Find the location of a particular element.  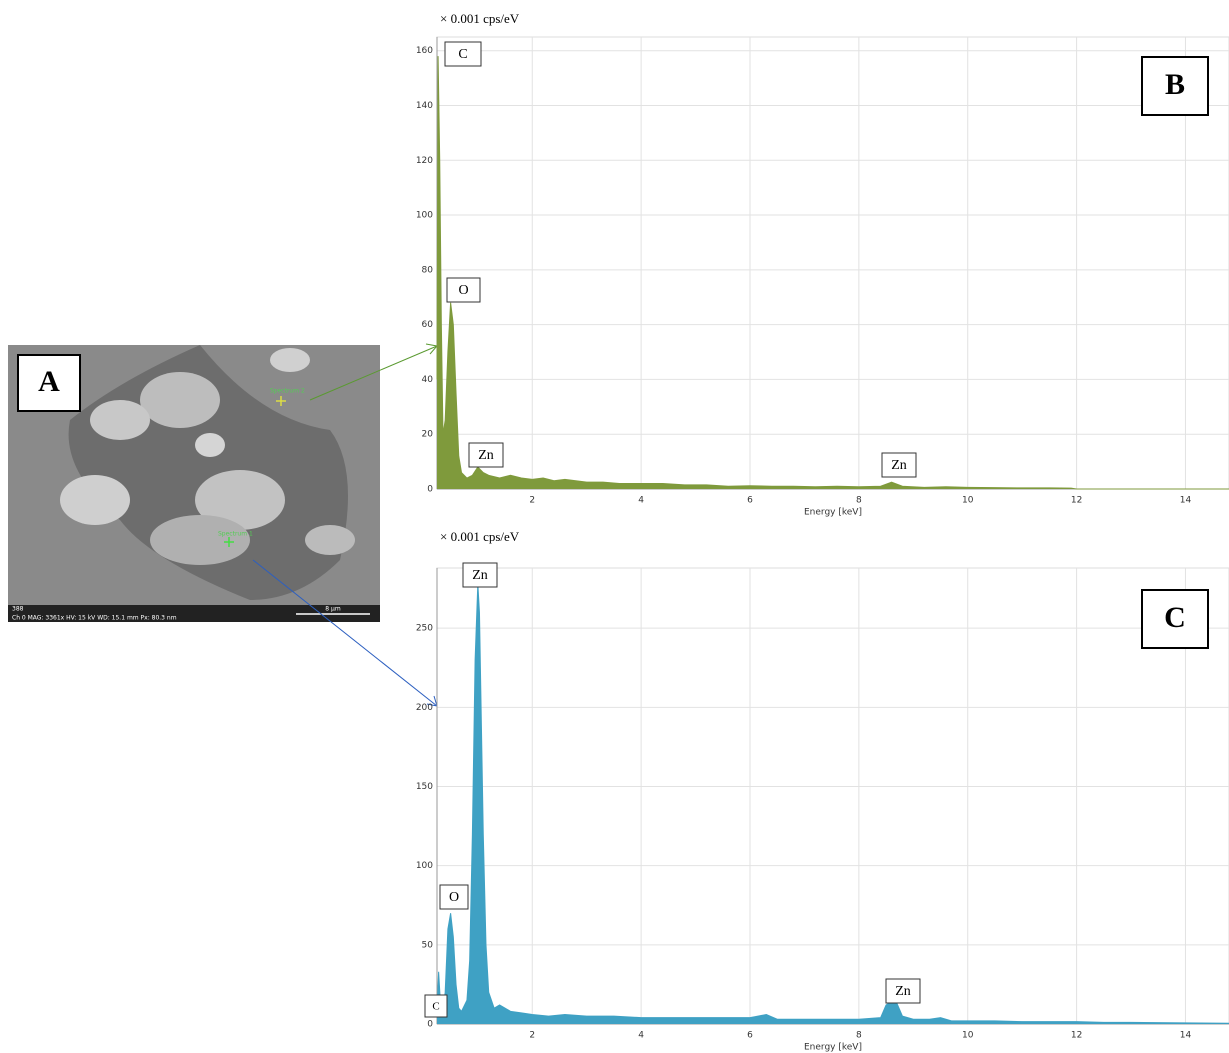

y-tick-label: 80 is located at coordinates (428, 270).